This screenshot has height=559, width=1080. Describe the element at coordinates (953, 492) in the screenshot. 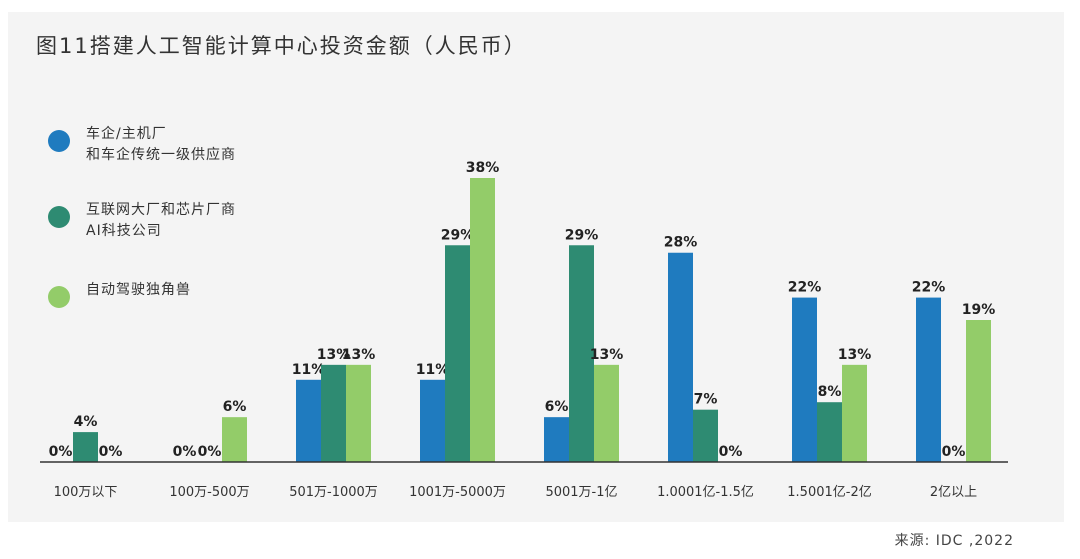

I see `category-label-7: 2亿以上` at that location.